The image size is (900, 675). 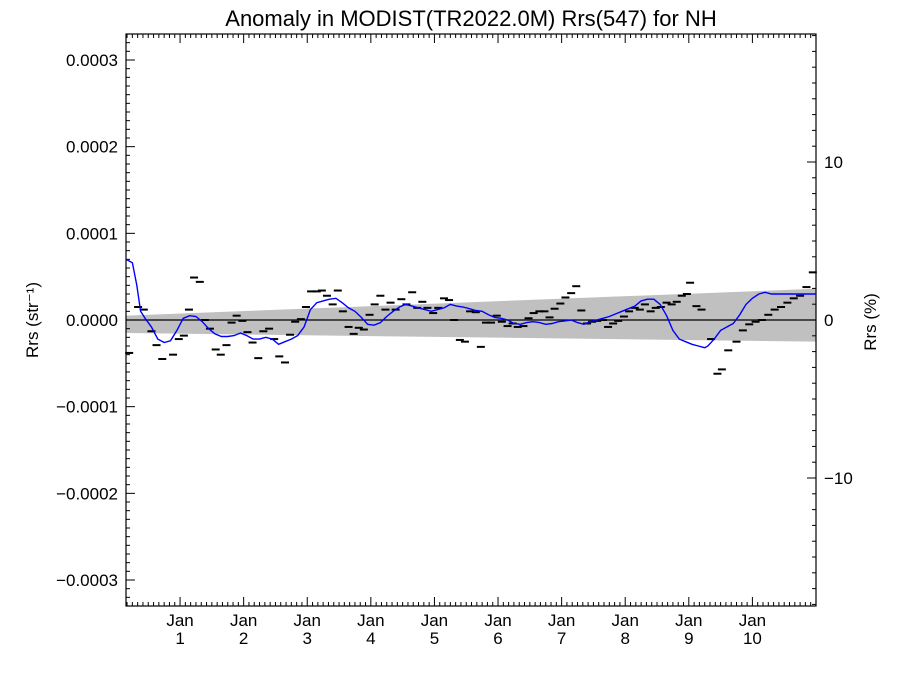 What do you see at coordinates (624, 638) in the screenshot?
I see `x-tick-label-year: 8` at bounding box center [624, 638].